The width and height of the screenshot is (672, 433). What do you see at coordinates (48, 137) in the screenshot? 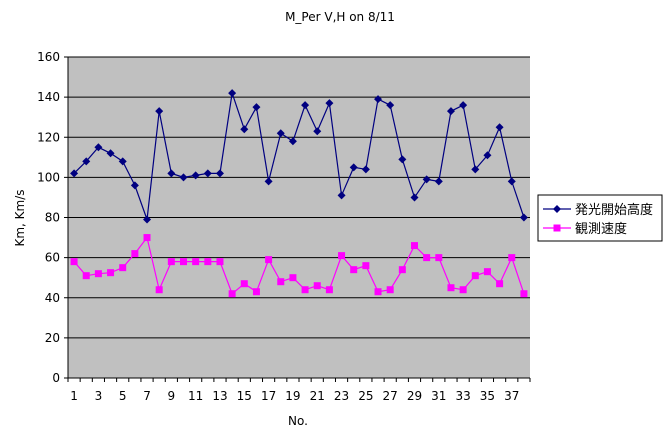
I see `y-tick-label: 120` at bounding box center [48, 137].